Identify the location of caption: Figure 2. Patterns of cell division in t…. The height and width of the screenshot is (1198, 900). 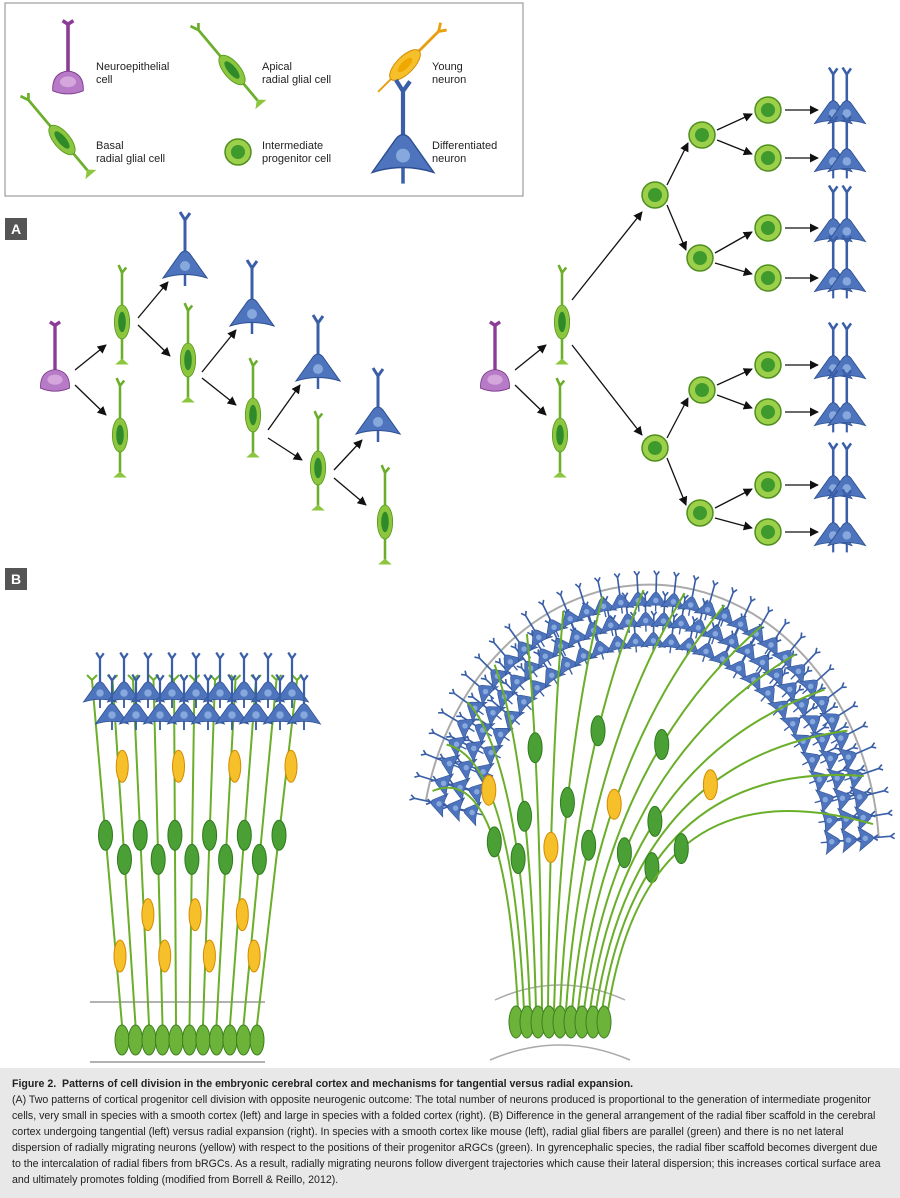
(450, 1133).